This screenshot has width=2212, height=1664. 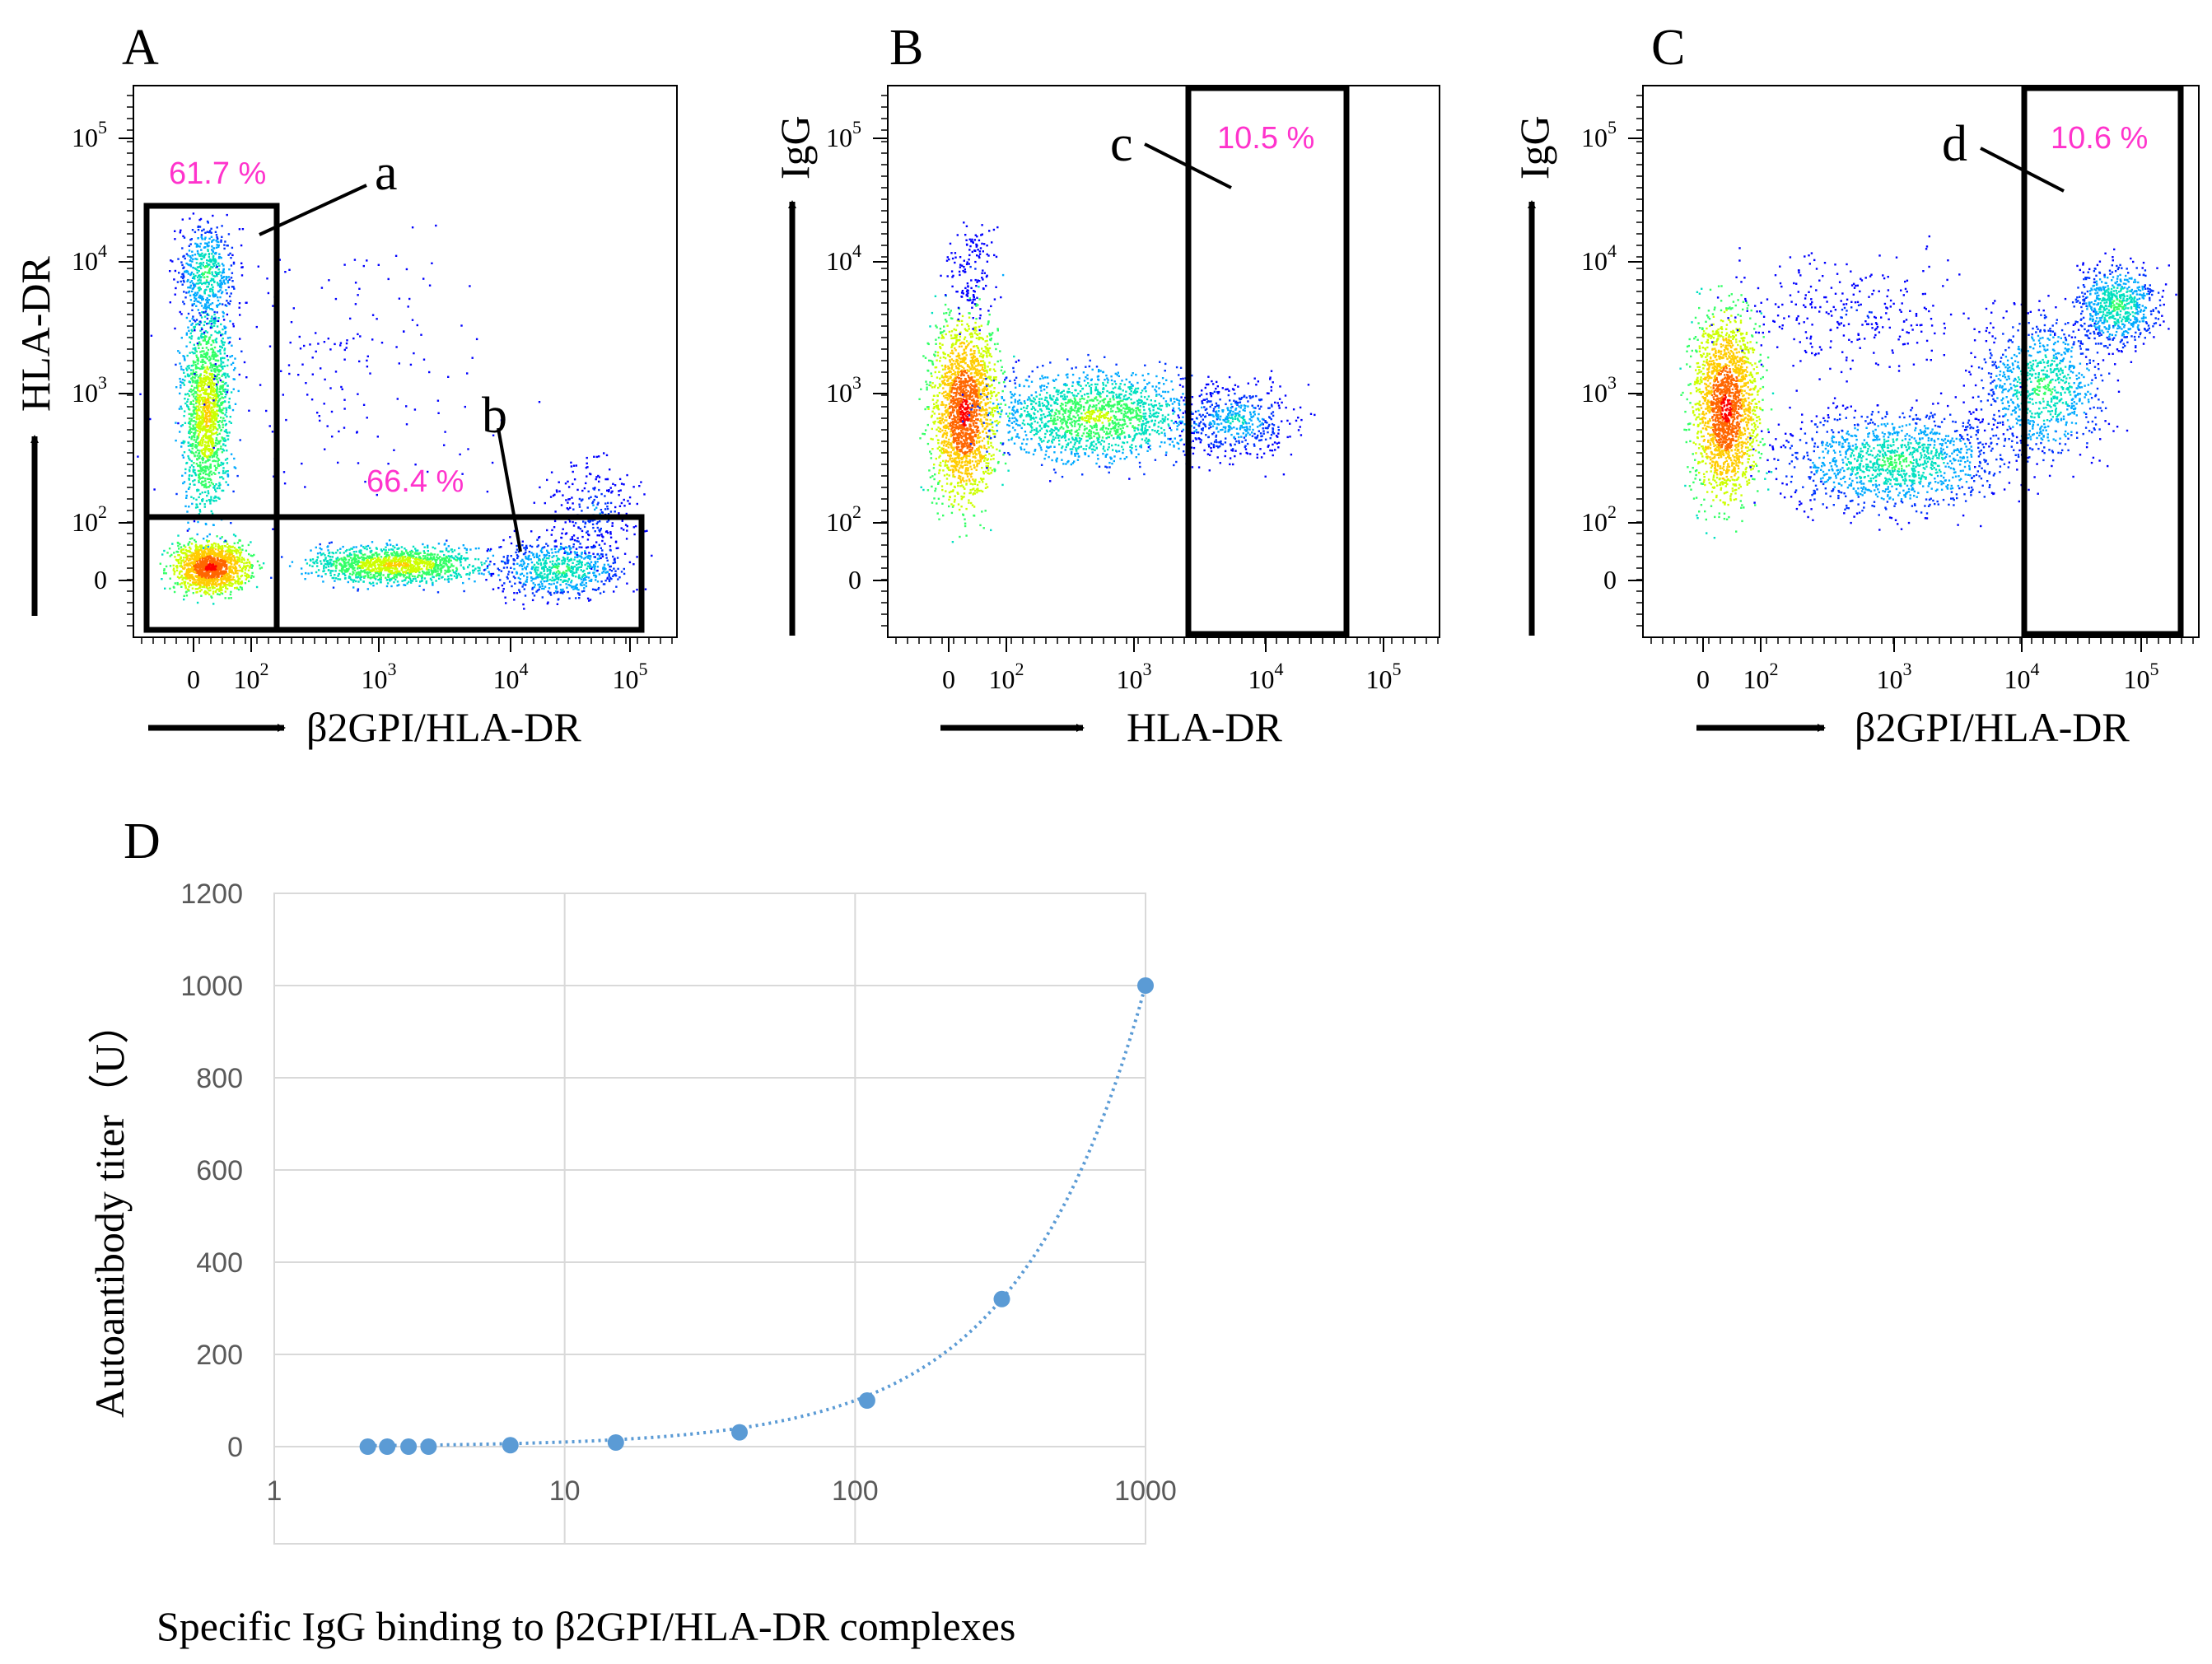 What do you see at coordinates (443, 727) in the screenshot?
I see `panel-a-x-label: β2GPI/HLA-DR` at bounding box center [443, 727].